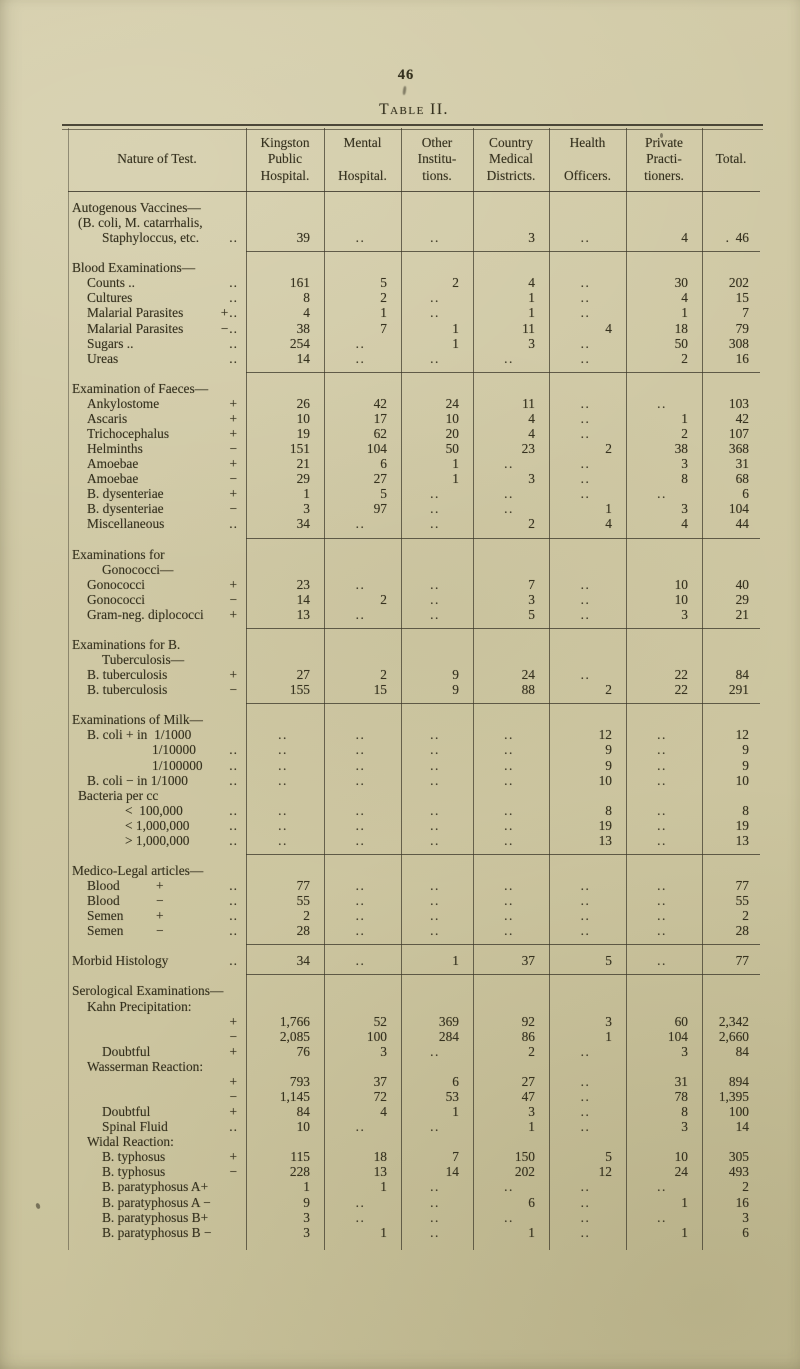  What do you see at coordinates (157, 840) in the screenshot?
I see `row-label-cell: > 1,000,000..` at bounding box center [157, 840].